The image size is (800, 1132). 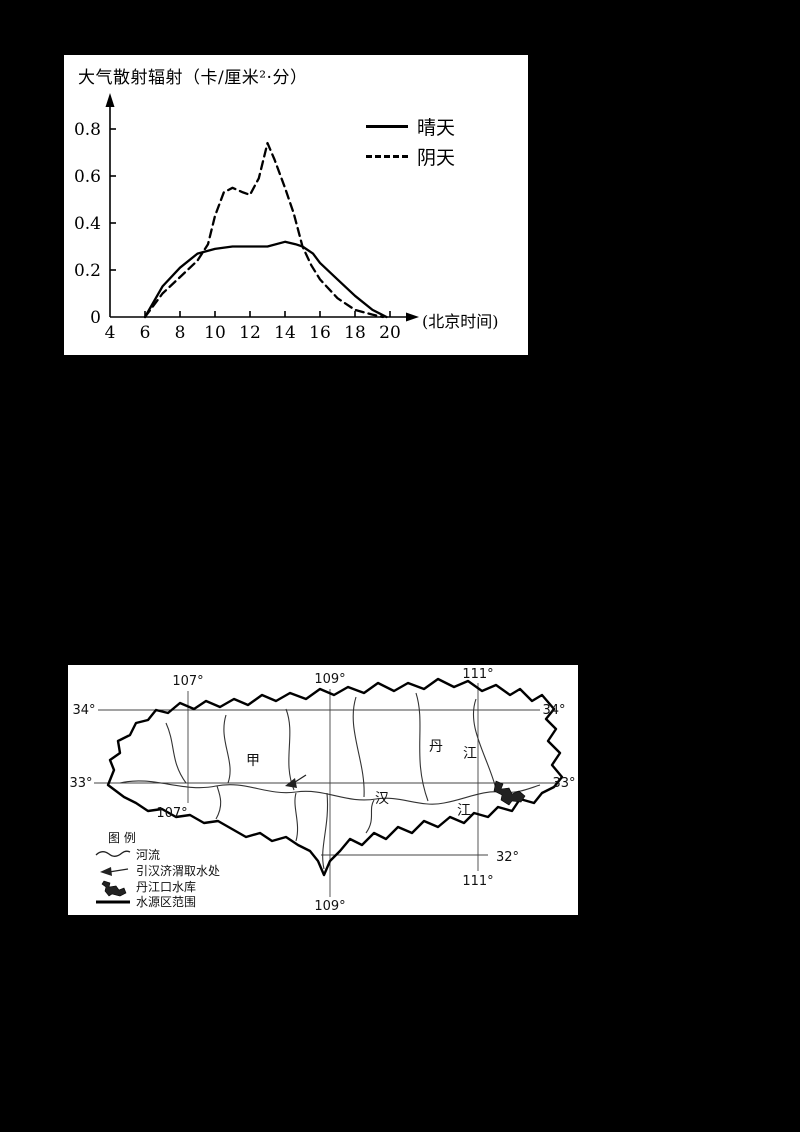 What do you see at coordinates (436, 157) in the screenshot?
I see `cloudy-day-label: 阴天` at bounding box center [436, 157].